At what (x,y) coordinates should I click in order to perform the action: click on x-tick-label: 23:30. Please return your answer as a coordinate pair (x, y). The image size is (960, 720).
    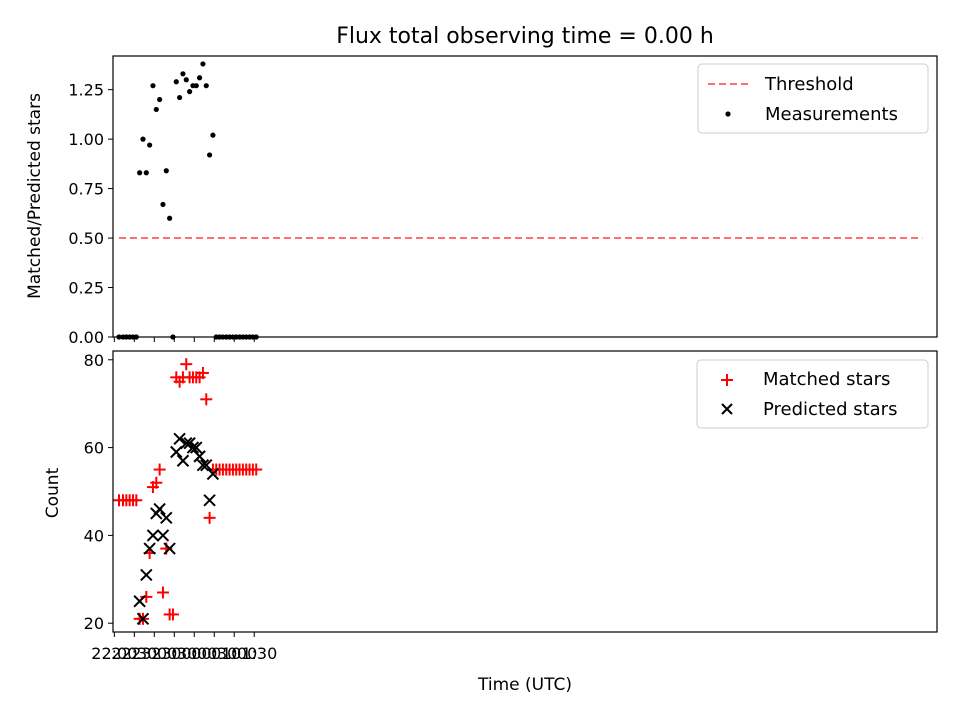
    Looking at the image, I should click on (174, 653).